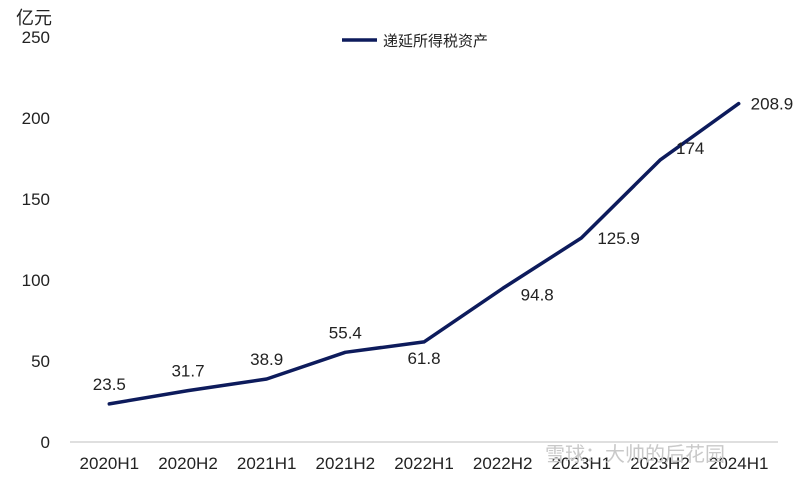  What do you see at coordinates (188, 463) in the screenshot?
I see `x-tick-label: 2020H2` at bounding box center [188, 463].